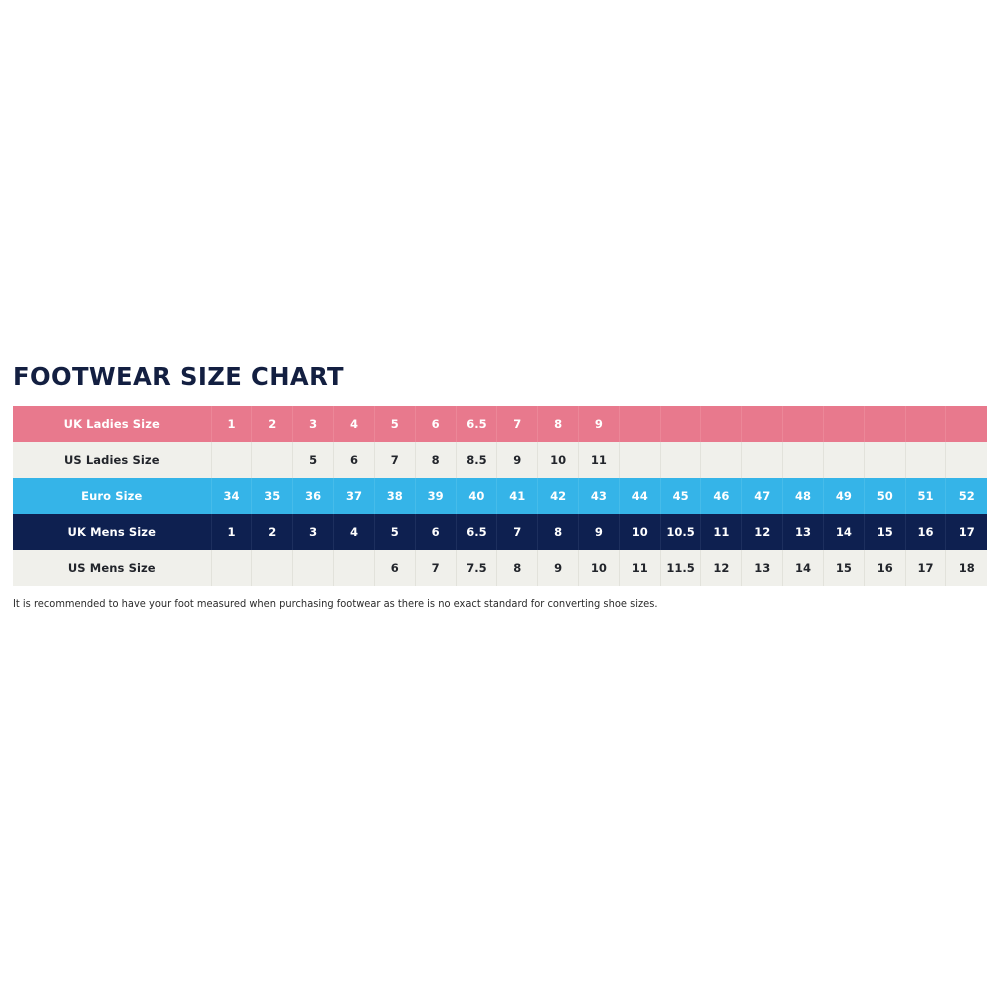 The image size is (1000, 1000). Describe the element at coordinates (477, 460) in the screenshot. I see `table-cell: 8.5` at that location.